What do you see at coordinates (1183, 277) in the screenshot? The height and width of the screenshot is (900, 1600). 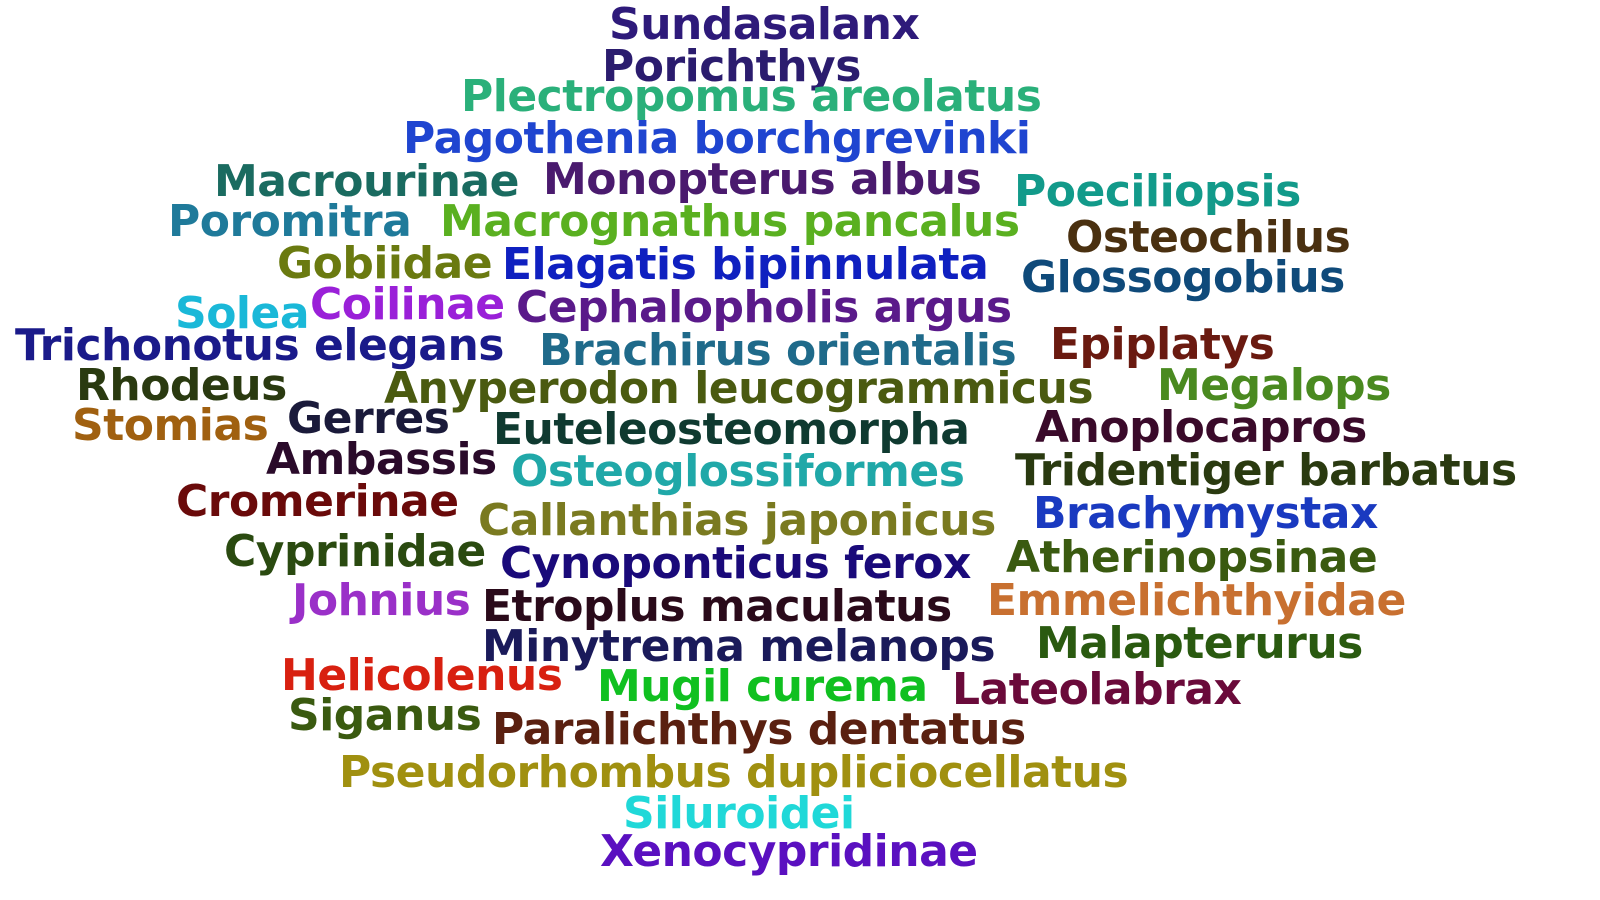 I see `word-glossogobius: Glossogobius` at bounding box center [1183, 277].